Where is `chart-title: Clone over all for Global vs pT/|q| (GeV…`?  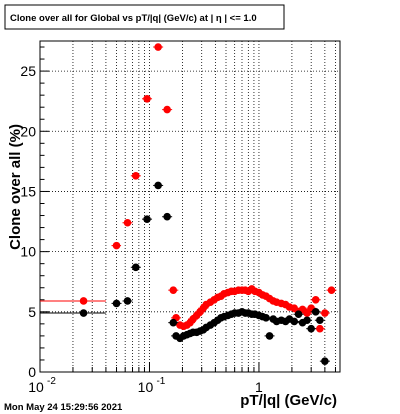 chart-title: Clone over all for Global vs pT/|q| (GeV… is located at coordinates (133, 18).